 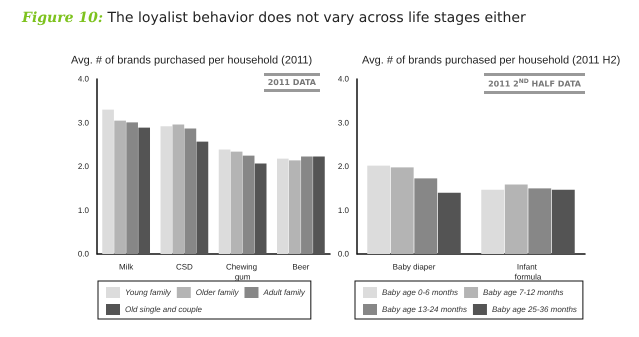 I want to click on legend-label: Baby age 13-24 months, so click(x=424, y=309).